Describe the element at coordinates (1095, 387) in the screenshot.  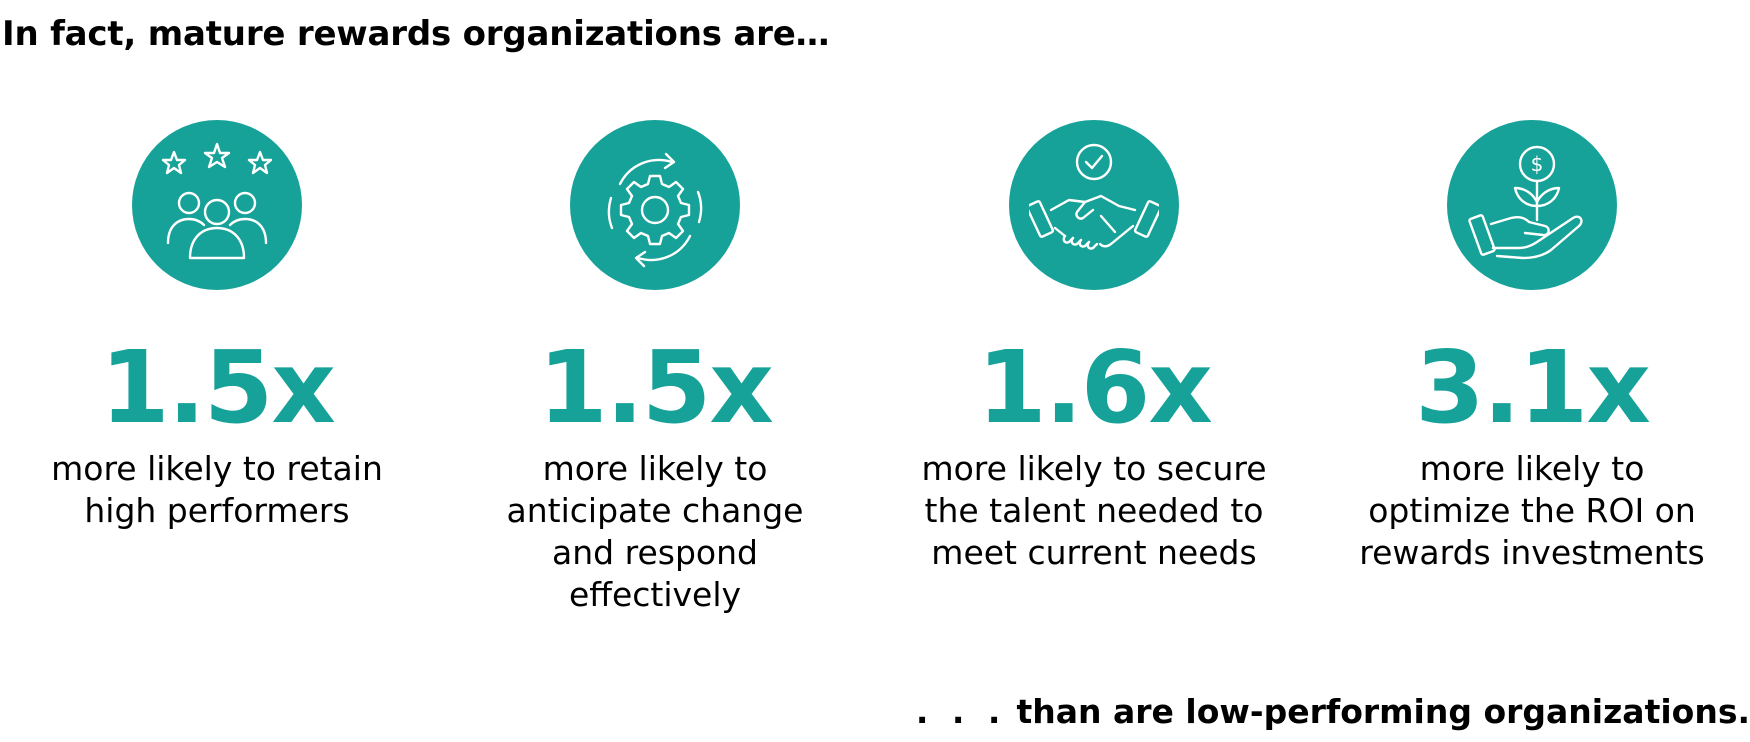
I see `stat-value: 1.6x` at that location.